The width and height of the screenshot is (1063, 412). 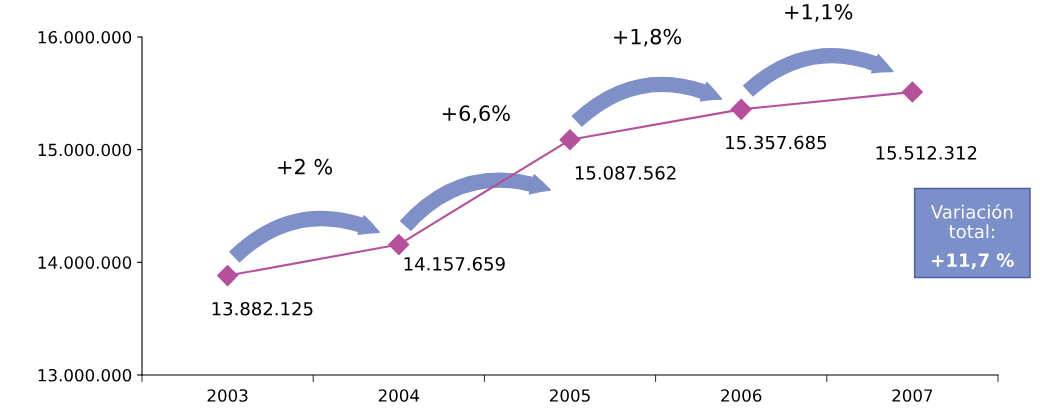 What do you see at coordinates (85, 150) in the screenshot?
I see `y-tick-label: 15.000.000` at bounding box center [85, 150].